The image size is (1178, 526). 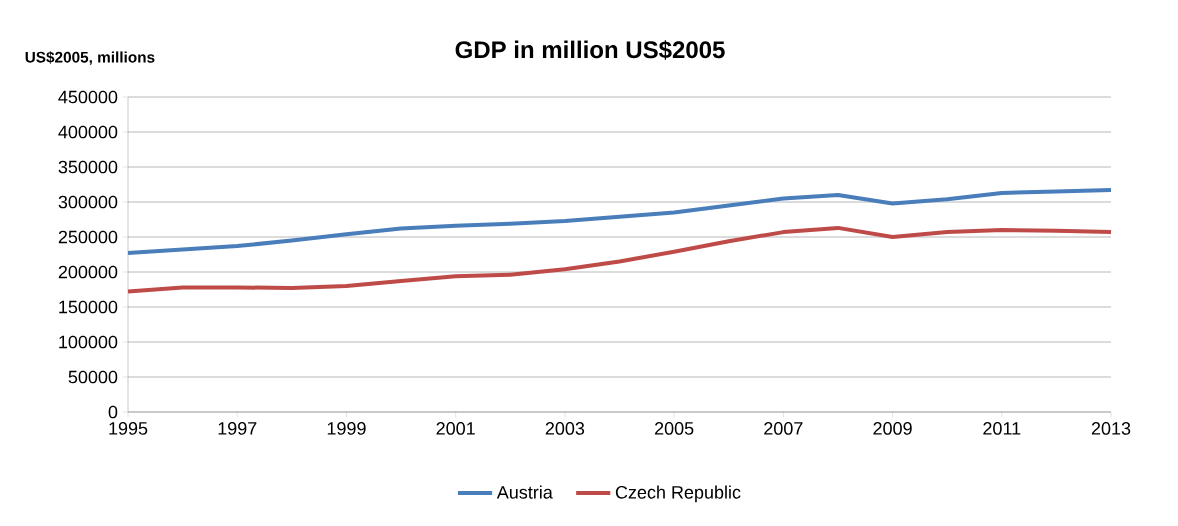 What do you see at coordinates (524, 492) in the screenshot?
I see `legend-label: Austria` at bounding box center [524, 492].